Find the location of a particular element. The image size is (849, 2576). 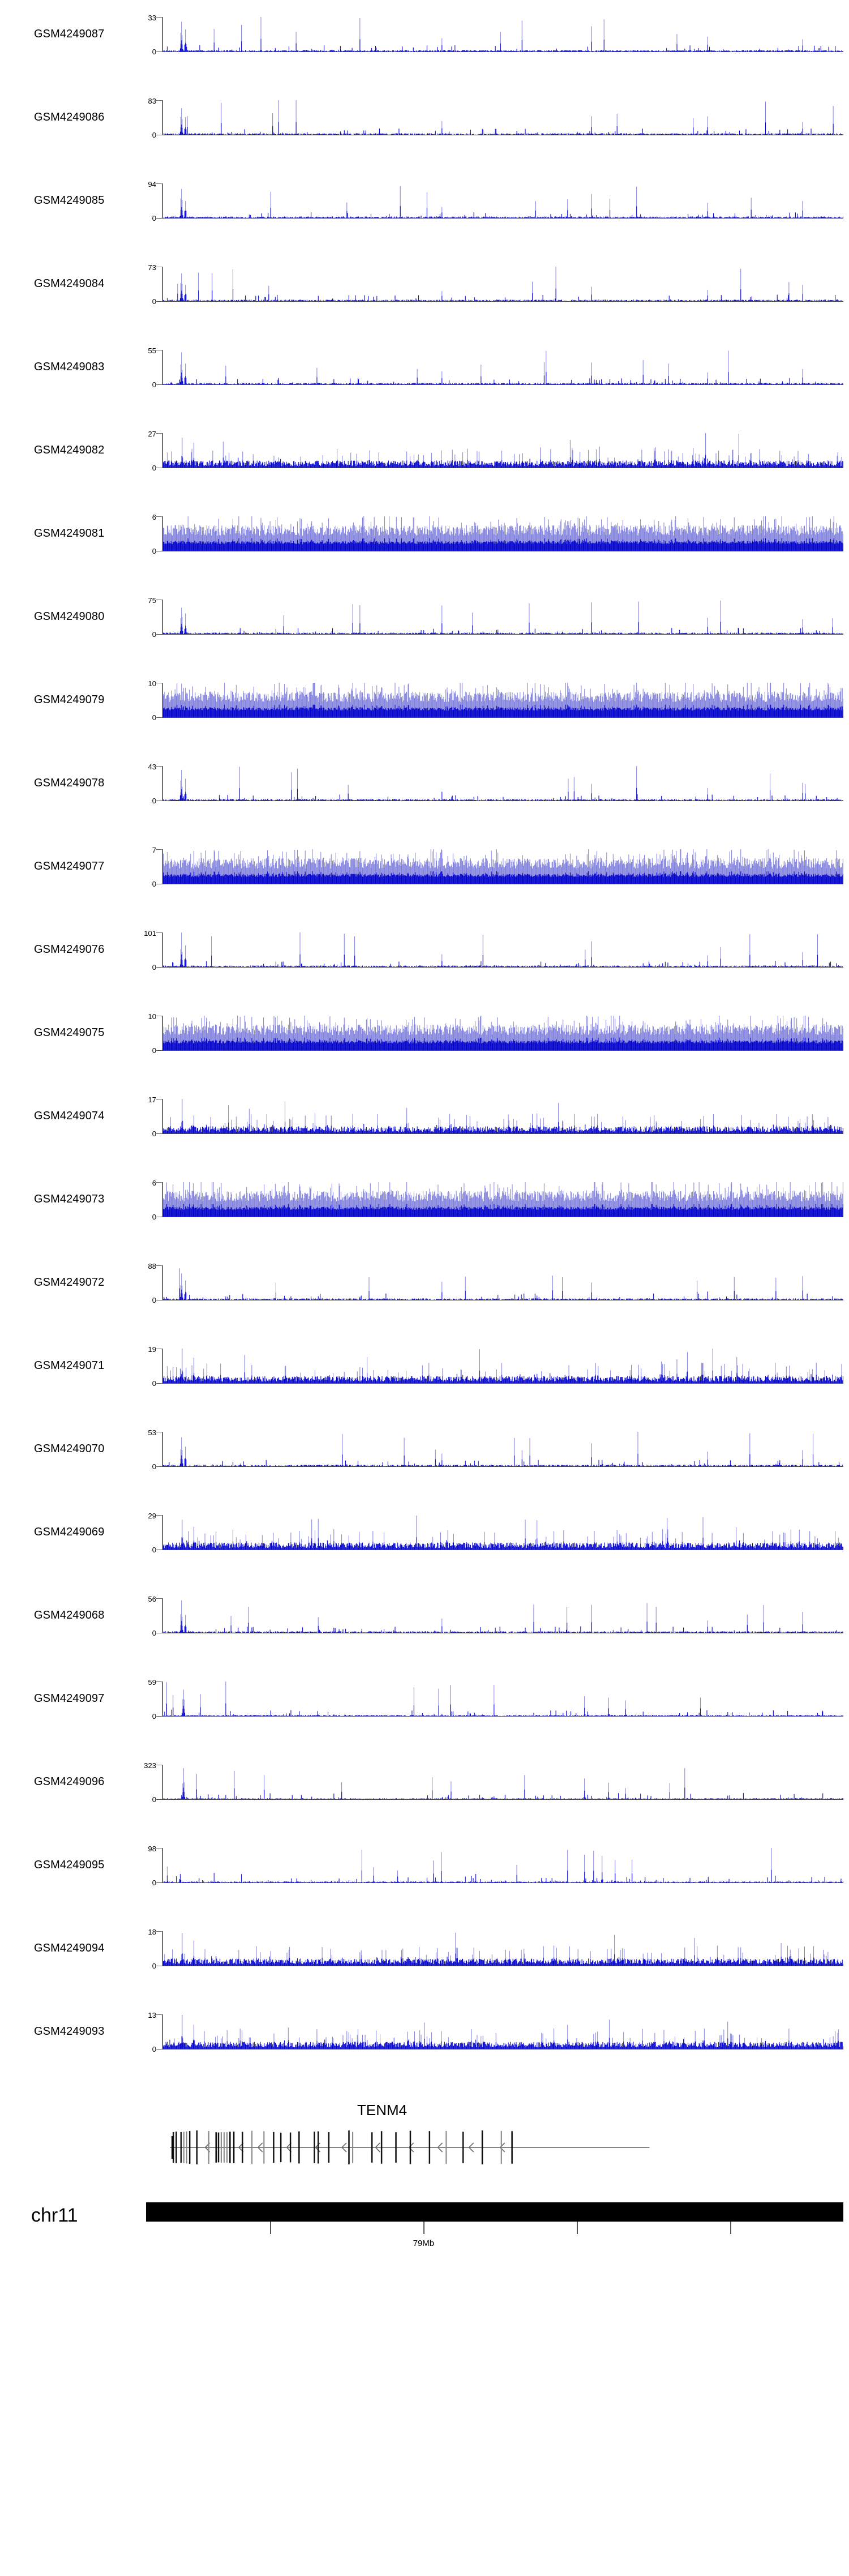

chromosome-bar is located at coordinates (494, 2212).